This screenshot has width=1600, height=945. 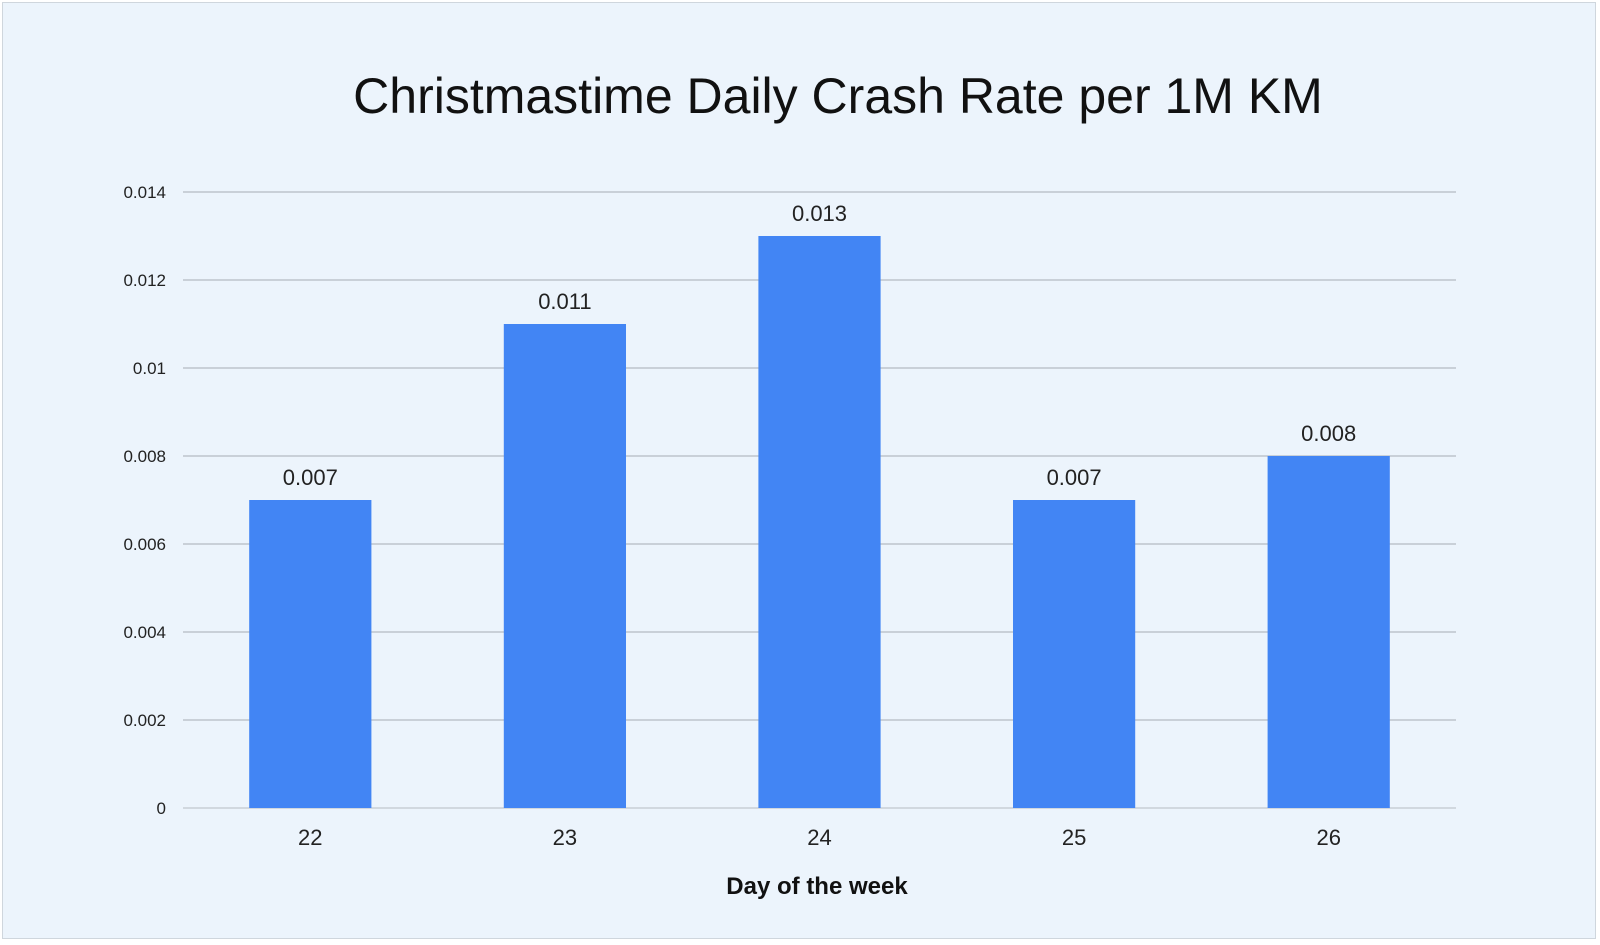 I want to click on x-axis-tick-labels: 22 23 24 25 26, so click(x=819, y=837).